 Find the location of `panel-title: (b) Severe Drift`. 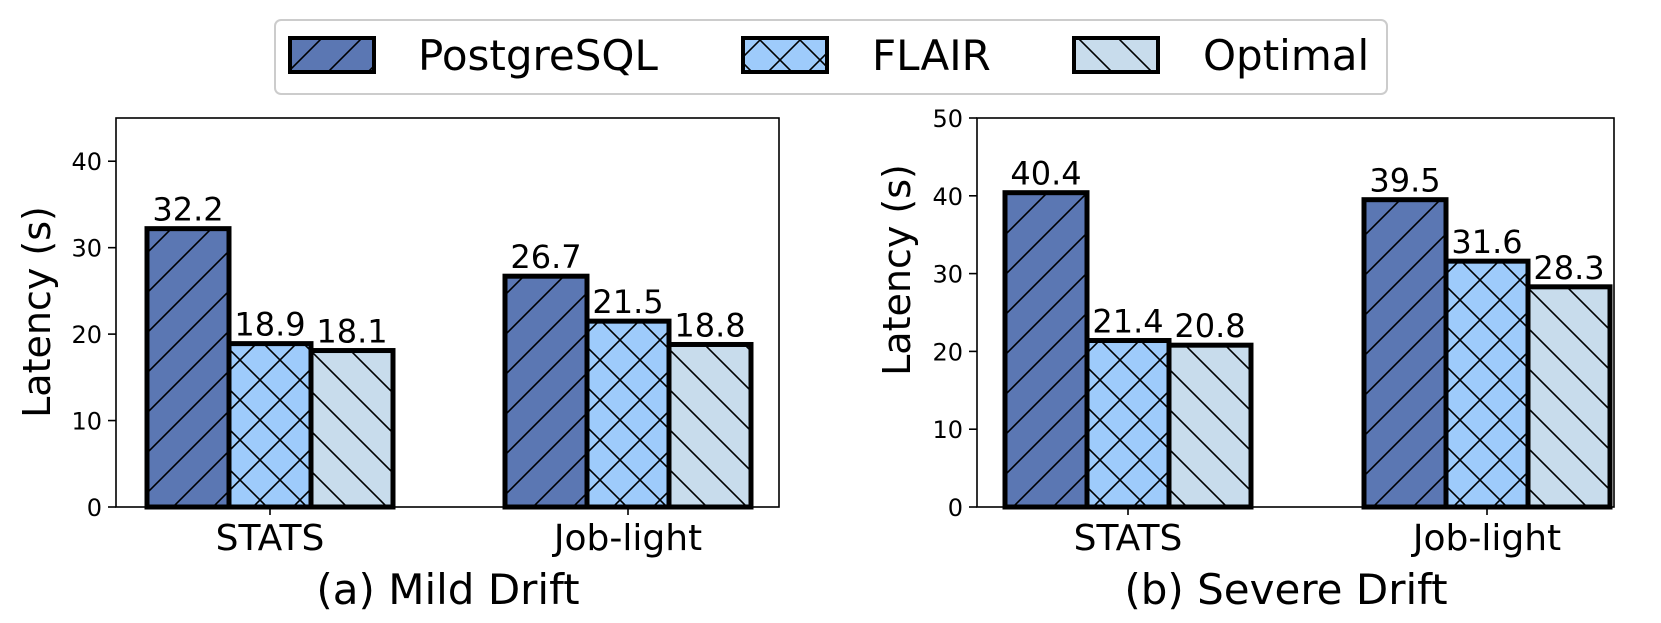

panel-title: (b) Severe Drift is located at coordinates (1285, 589).